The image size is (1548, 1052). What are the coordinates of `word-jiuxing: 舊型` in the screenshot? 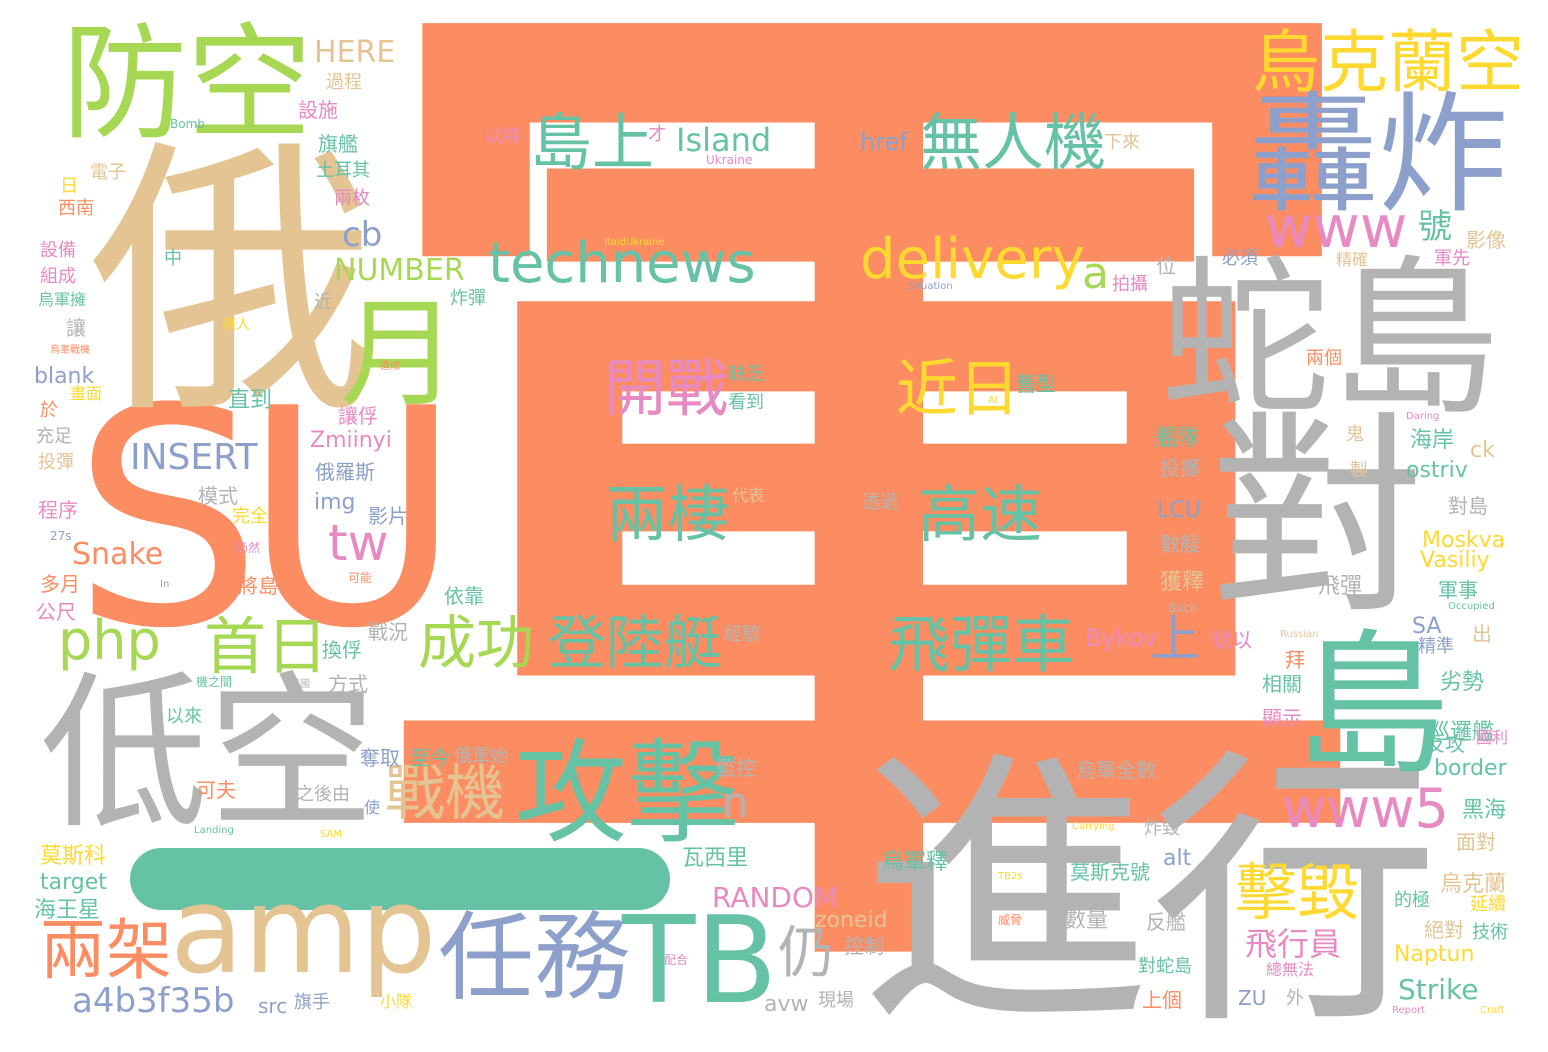 It's located at (1036, 384).